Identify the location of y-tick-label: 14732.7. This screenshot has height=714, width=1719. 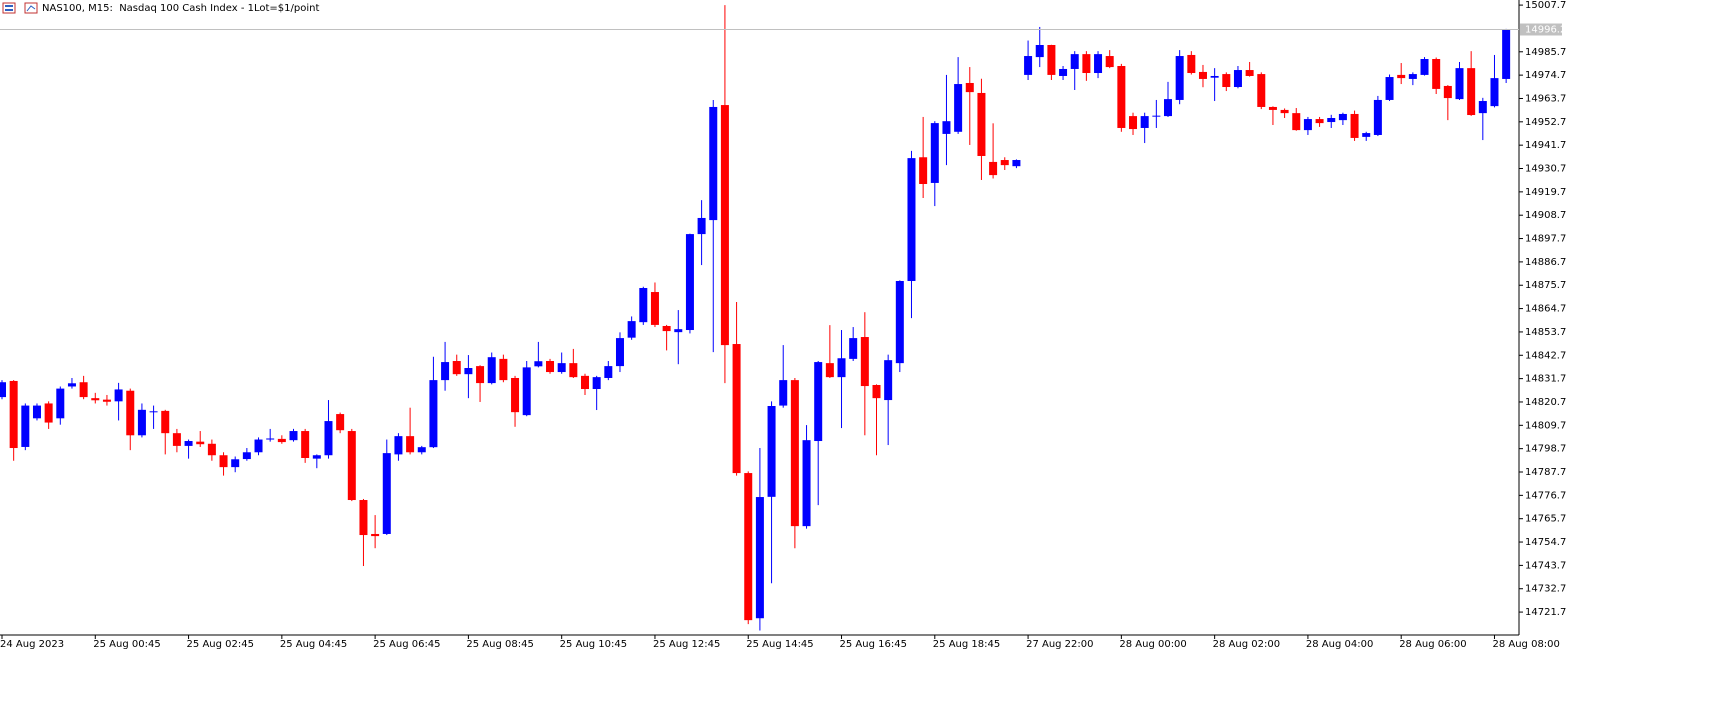
(1545, 589).